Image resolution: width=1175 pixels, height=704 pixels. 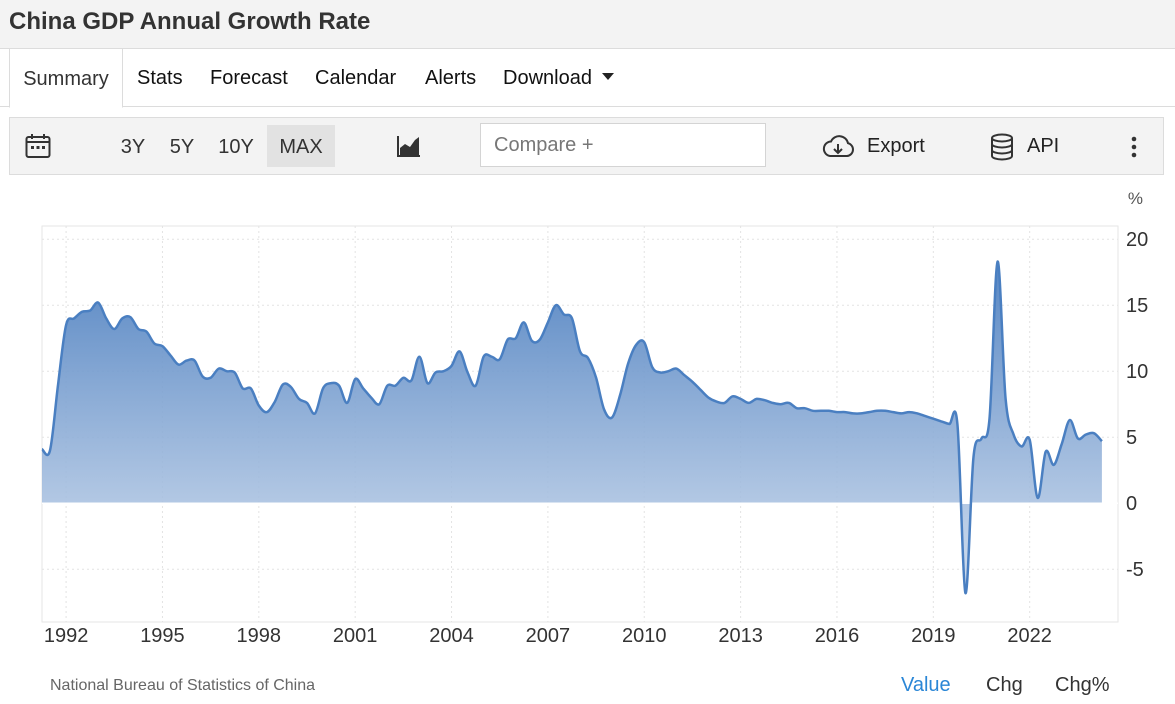 I want to click on tab-calendar: Calendar, so click(x=355, y=77).